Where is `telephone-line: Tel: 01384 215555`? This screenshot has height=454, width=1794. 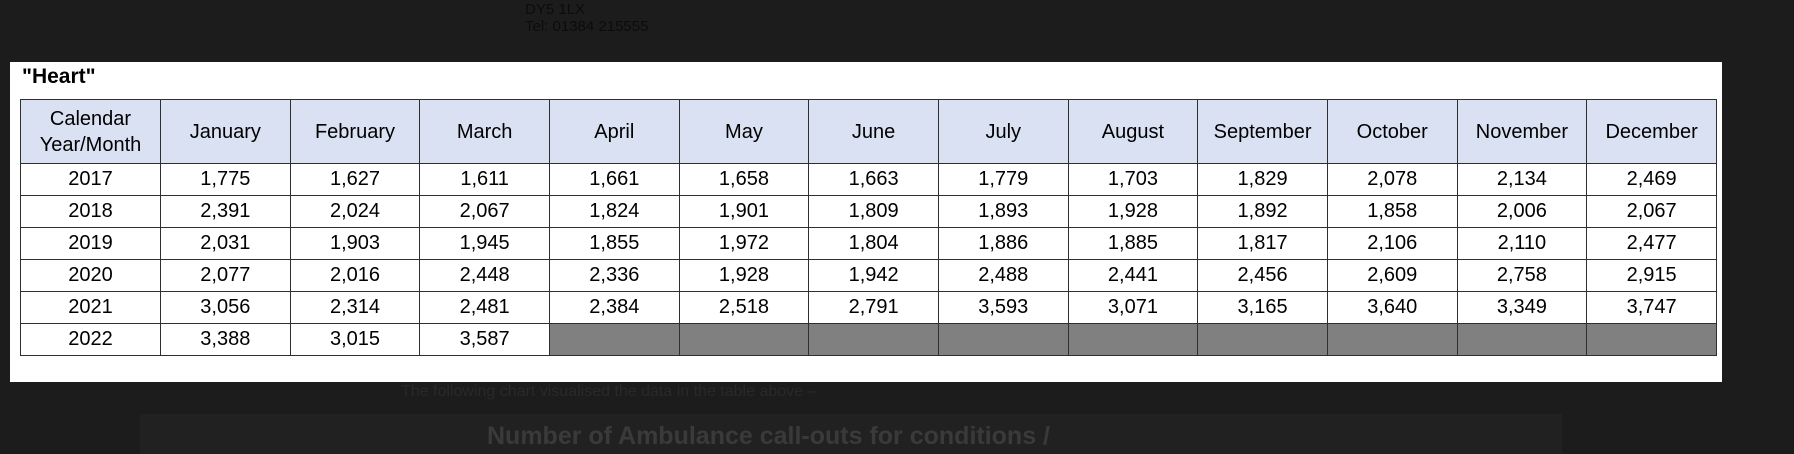
telephone-line: Tel: 01384 215555 is located at coordinates (587, 26).